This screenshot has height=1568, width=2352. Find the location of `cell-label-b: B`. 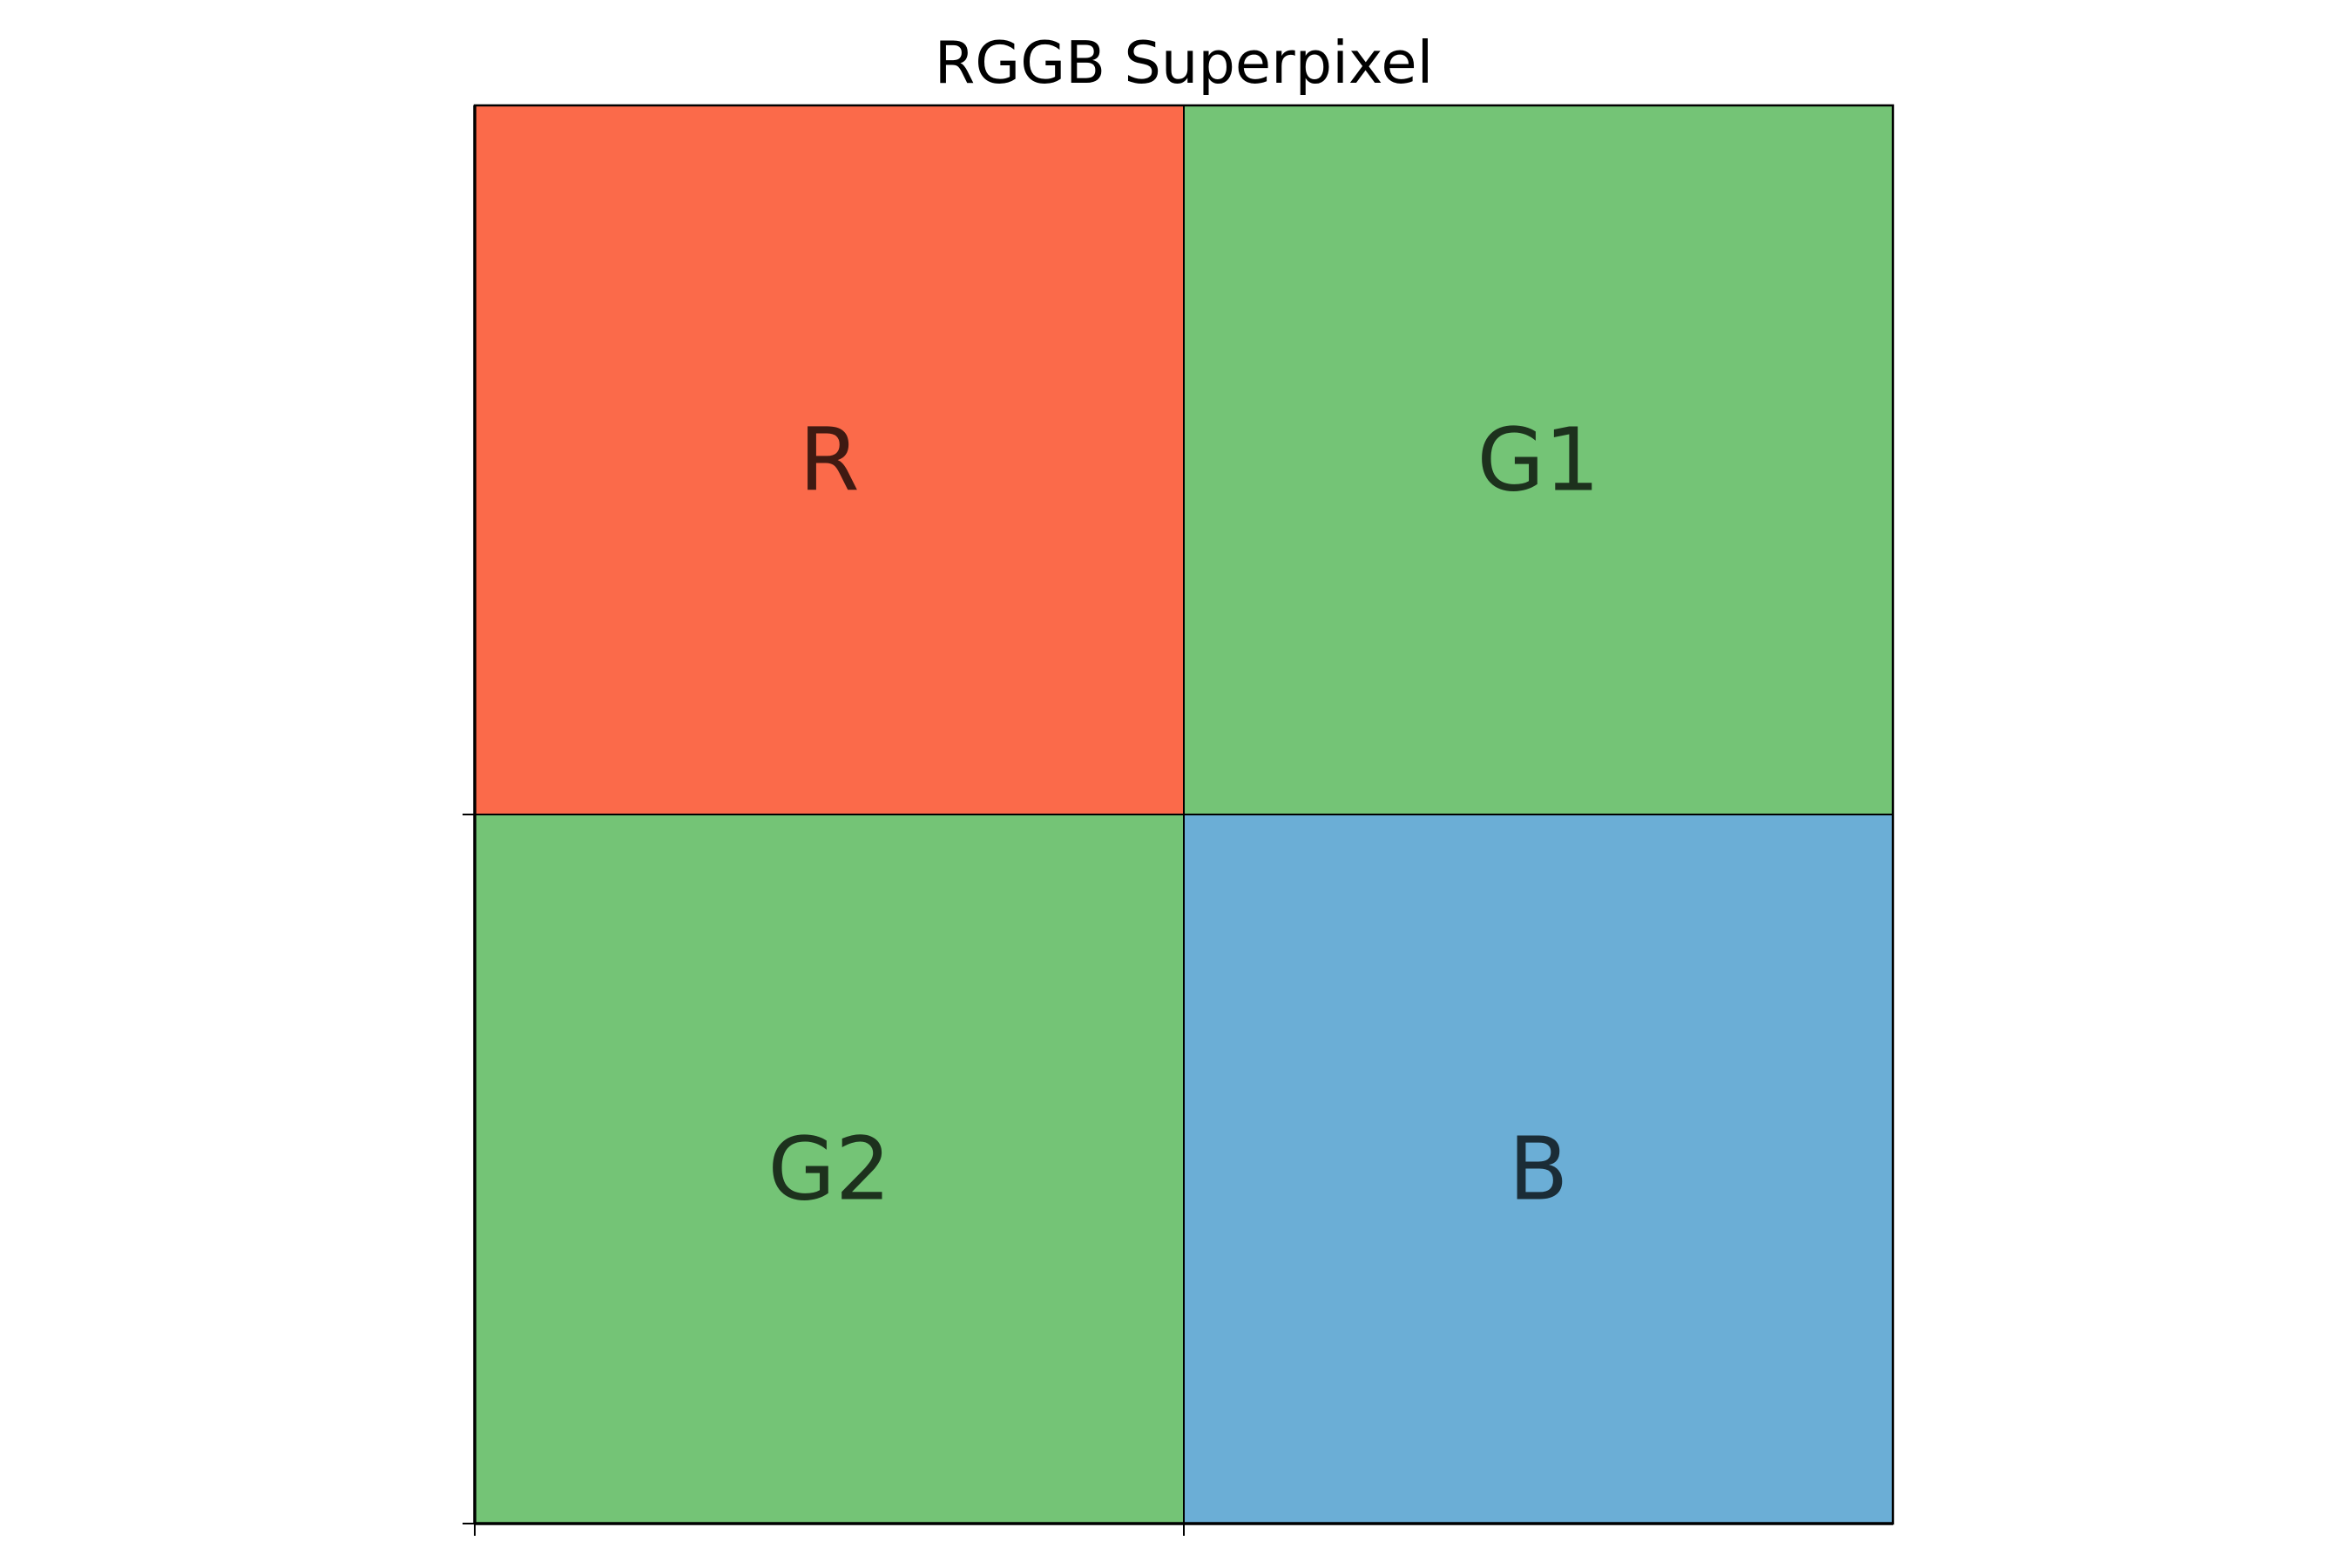

cell-label-b: B is located at coordinates (1539, 1169).